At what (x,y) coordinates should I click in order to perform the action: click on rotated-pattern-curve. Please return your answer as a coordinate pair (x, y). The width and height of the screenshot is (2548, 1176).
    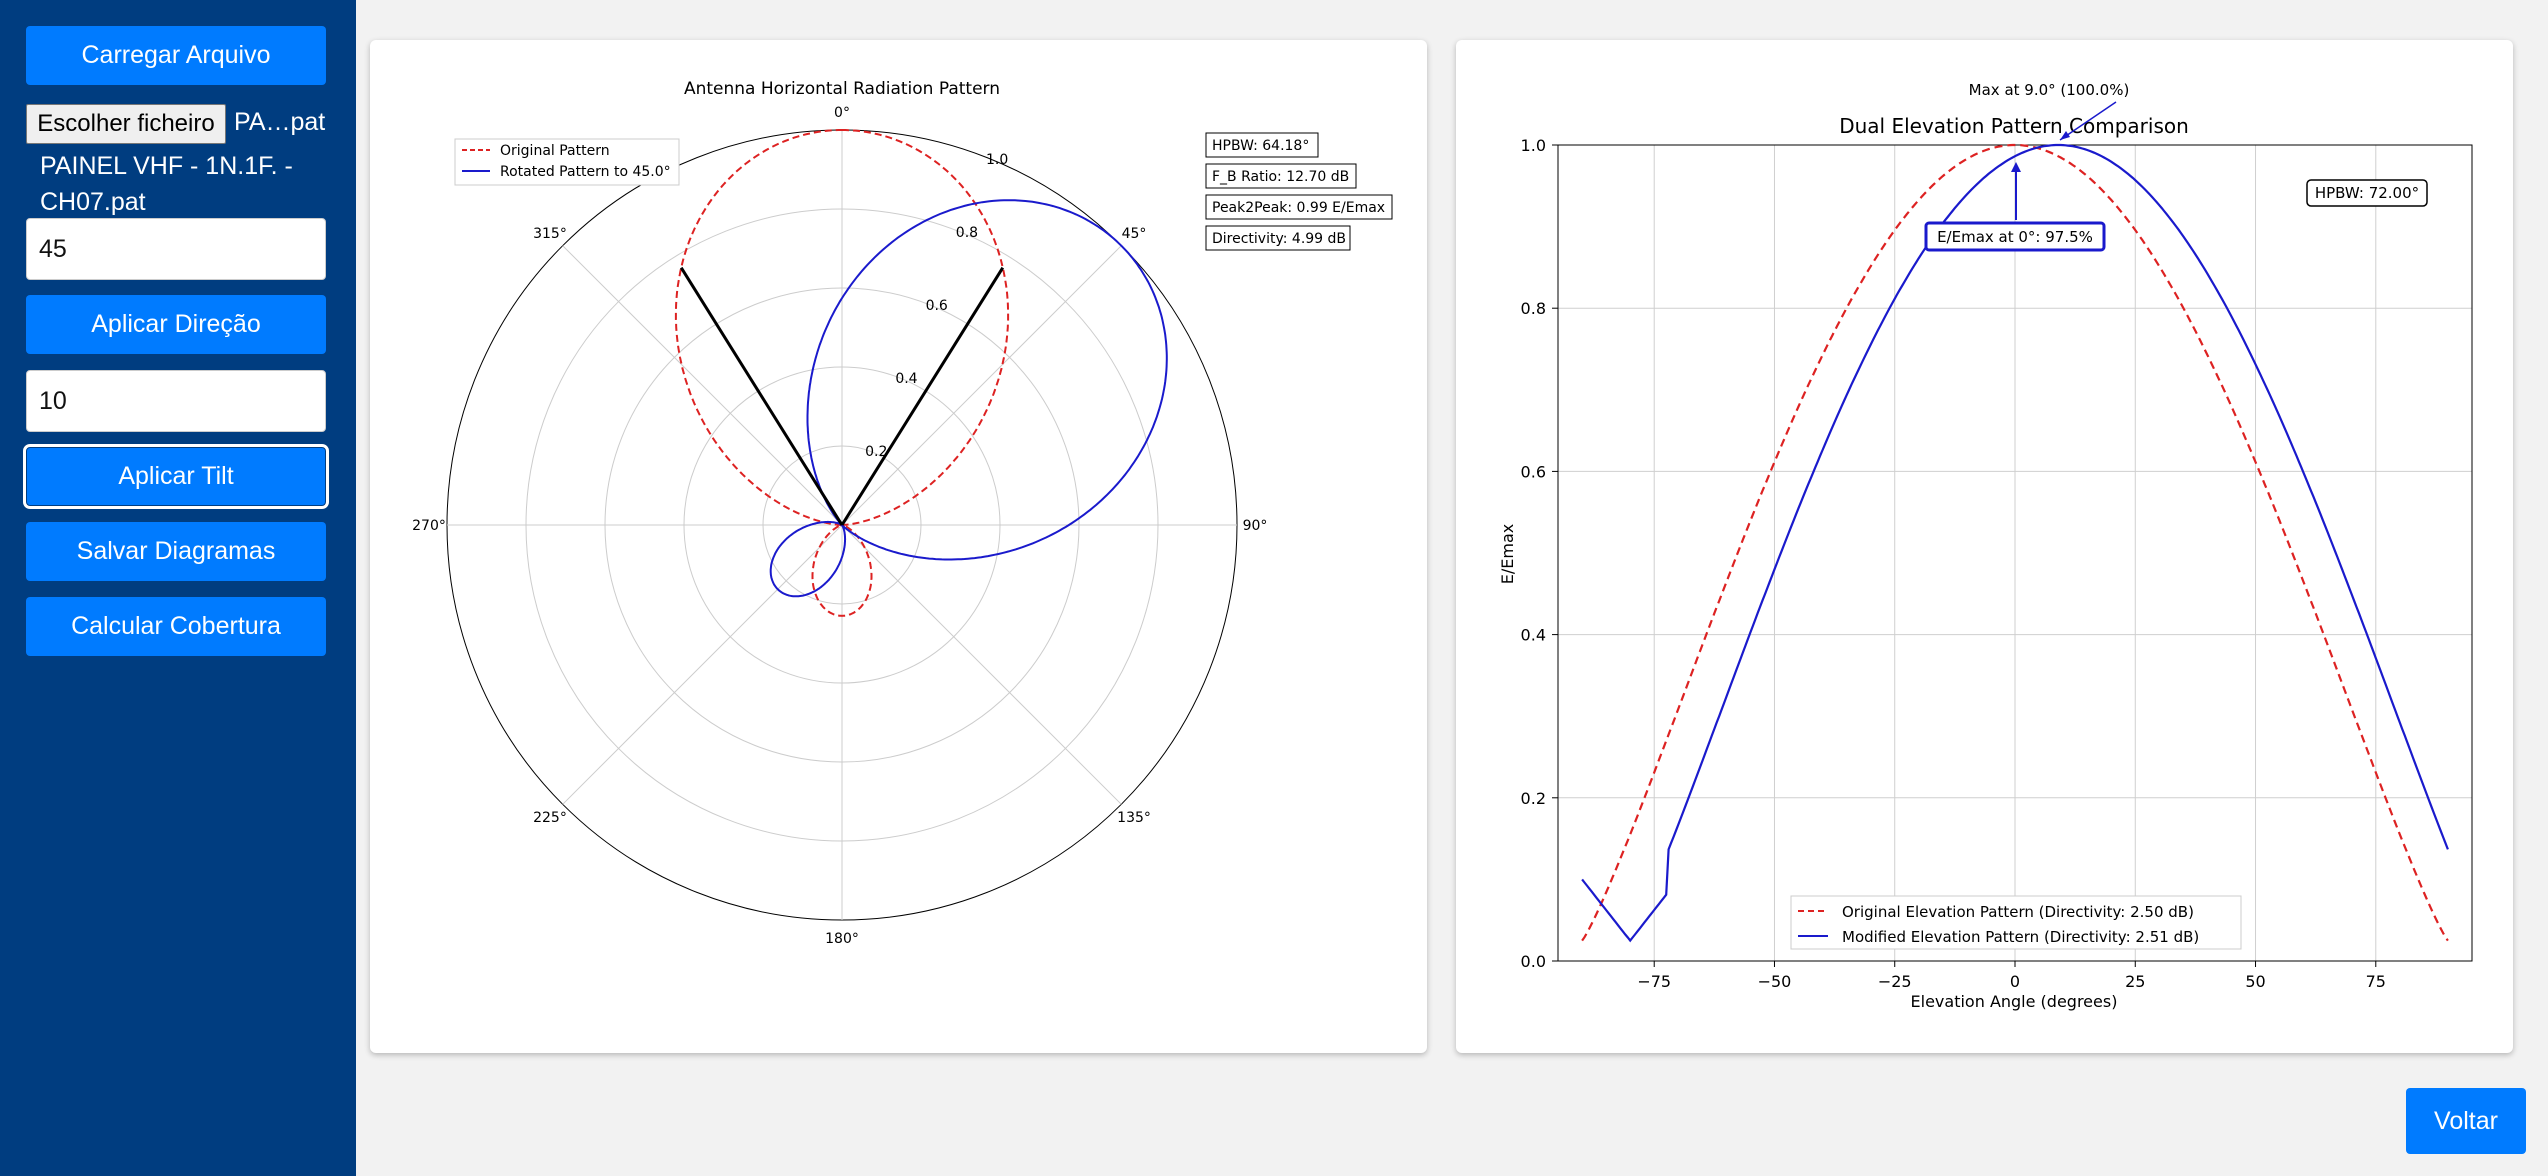
    Looking at the image, I should click on (968, 398).